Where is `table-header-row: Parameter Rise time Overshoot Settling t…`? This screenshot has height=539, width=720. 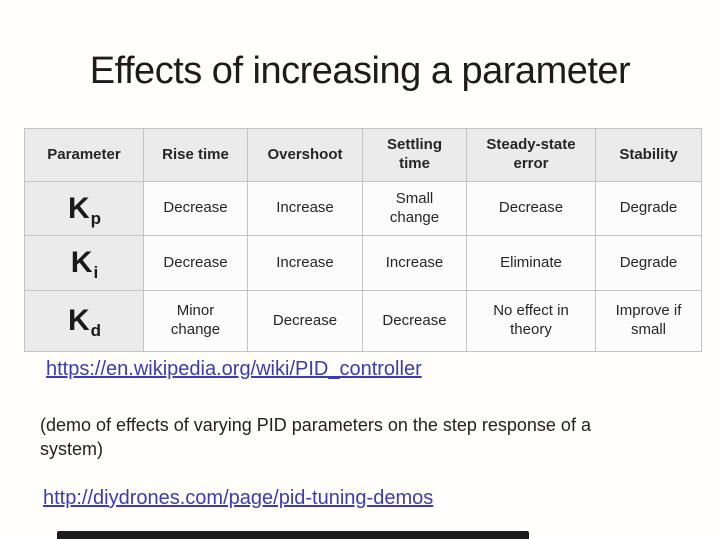
table-header-row: Parameter Rise time Overshoot Settling t… is located at coordinates (363, 155).